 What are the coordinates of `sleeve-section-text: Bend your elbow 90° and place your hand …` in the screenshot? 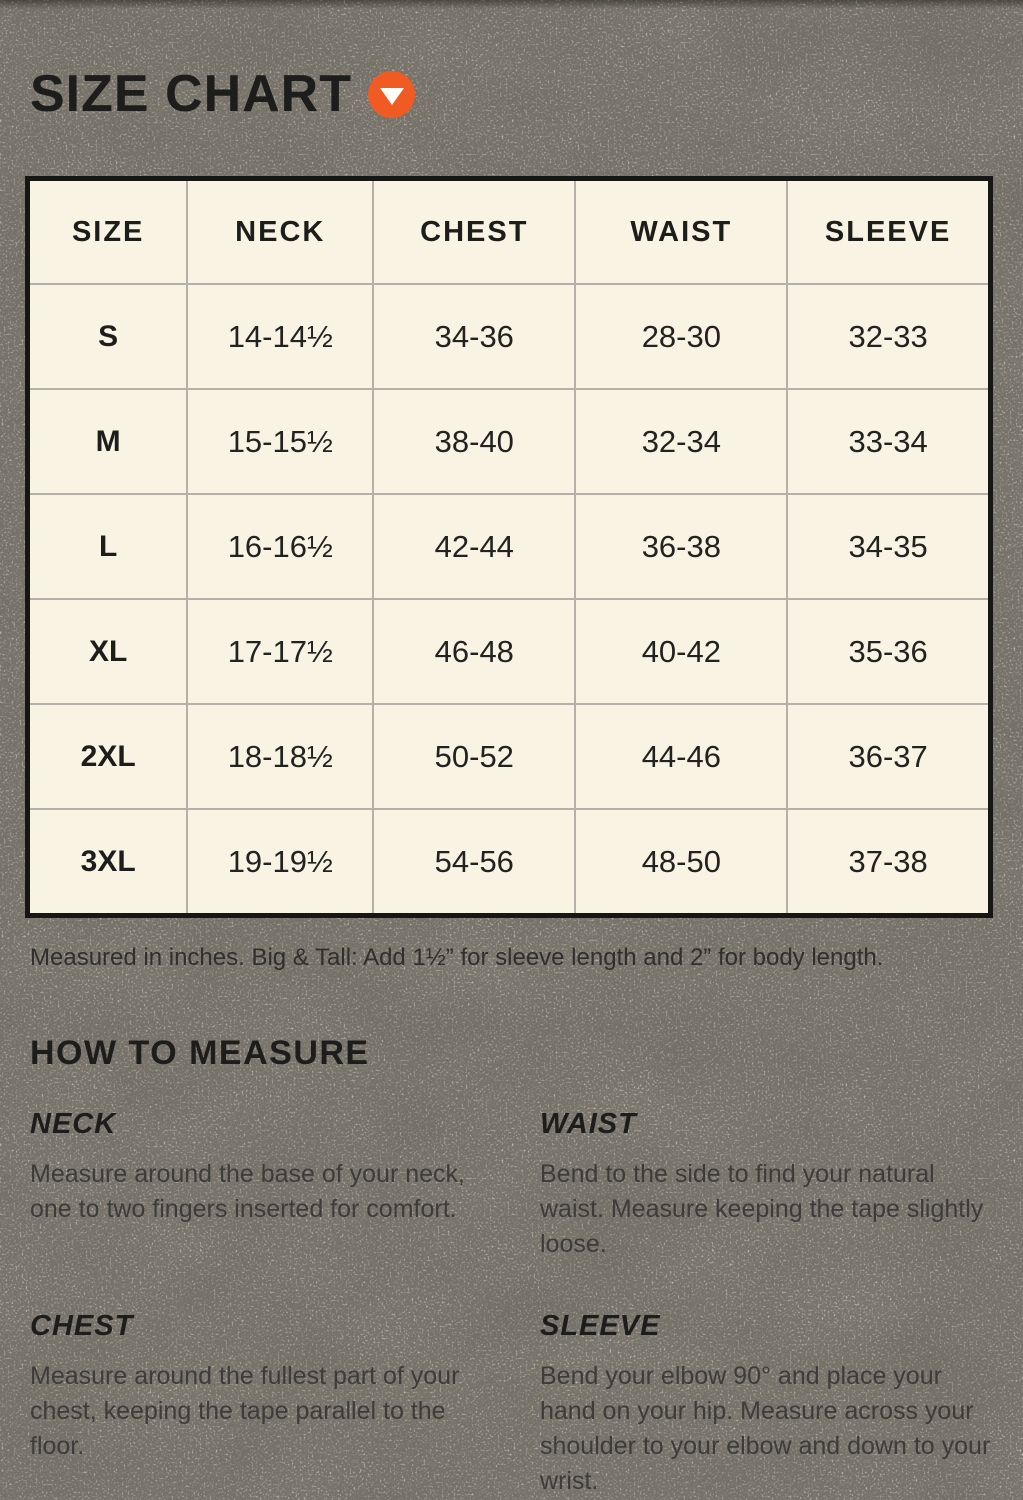 It's located at (765, 1428).